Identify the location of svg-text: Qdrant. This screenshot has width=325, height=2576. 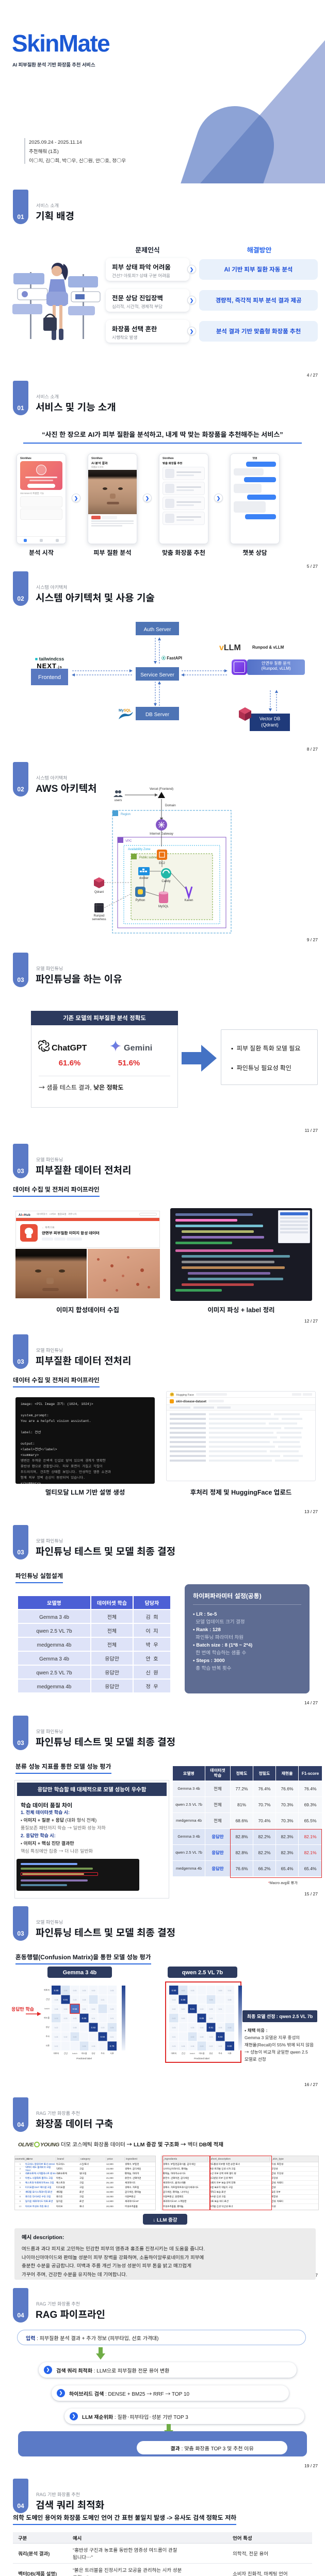
(99, 891).